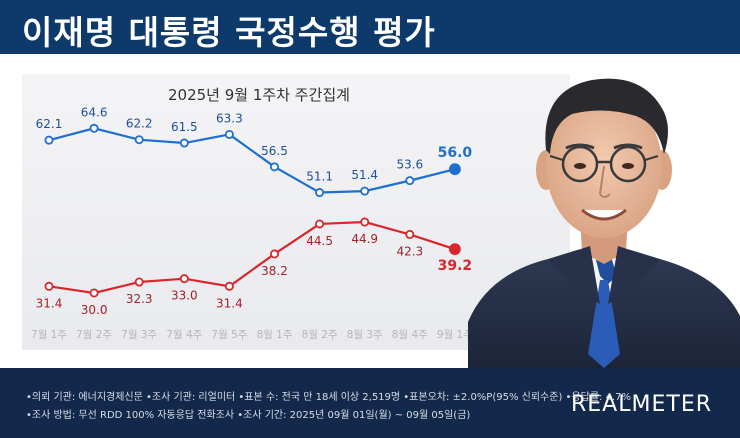 Image resolution: width=740 pixels, height=438 pixels. I want to click on x-tick-label: 8월 1주, so click(274, 335).